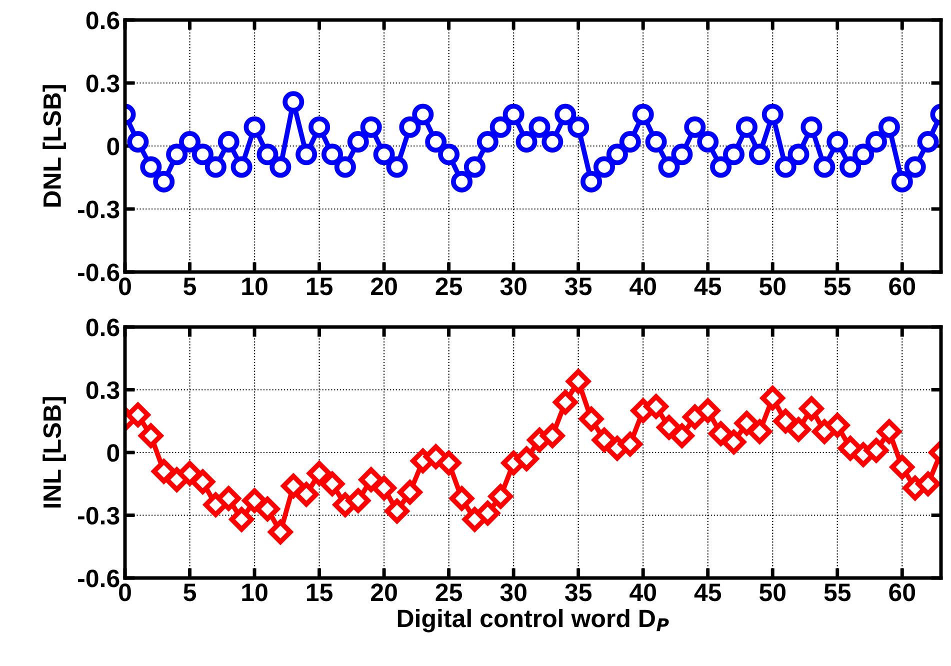 The width and height of the screenshot is (951, 666). Describe the element at coordinates (54, 146) in the screenshot. I see `y-axis-title: DNL [LSB]` at that location.